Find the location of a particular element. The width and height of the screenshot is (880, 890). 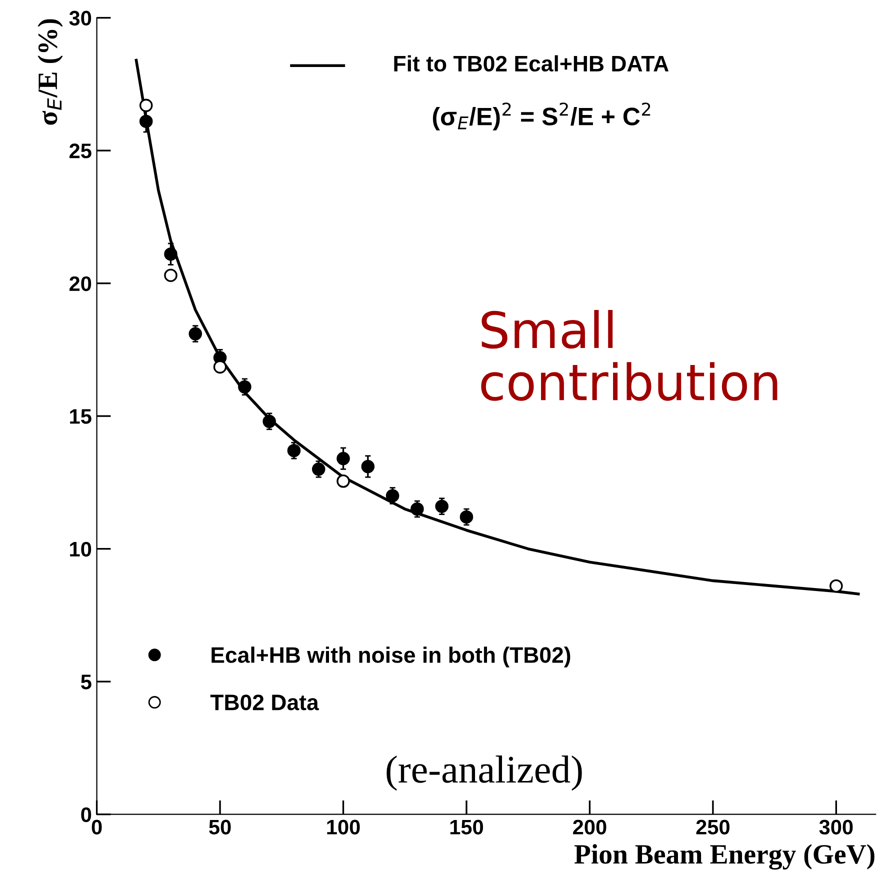

x-tick-label: 100 is located at coordinates (343, 827).